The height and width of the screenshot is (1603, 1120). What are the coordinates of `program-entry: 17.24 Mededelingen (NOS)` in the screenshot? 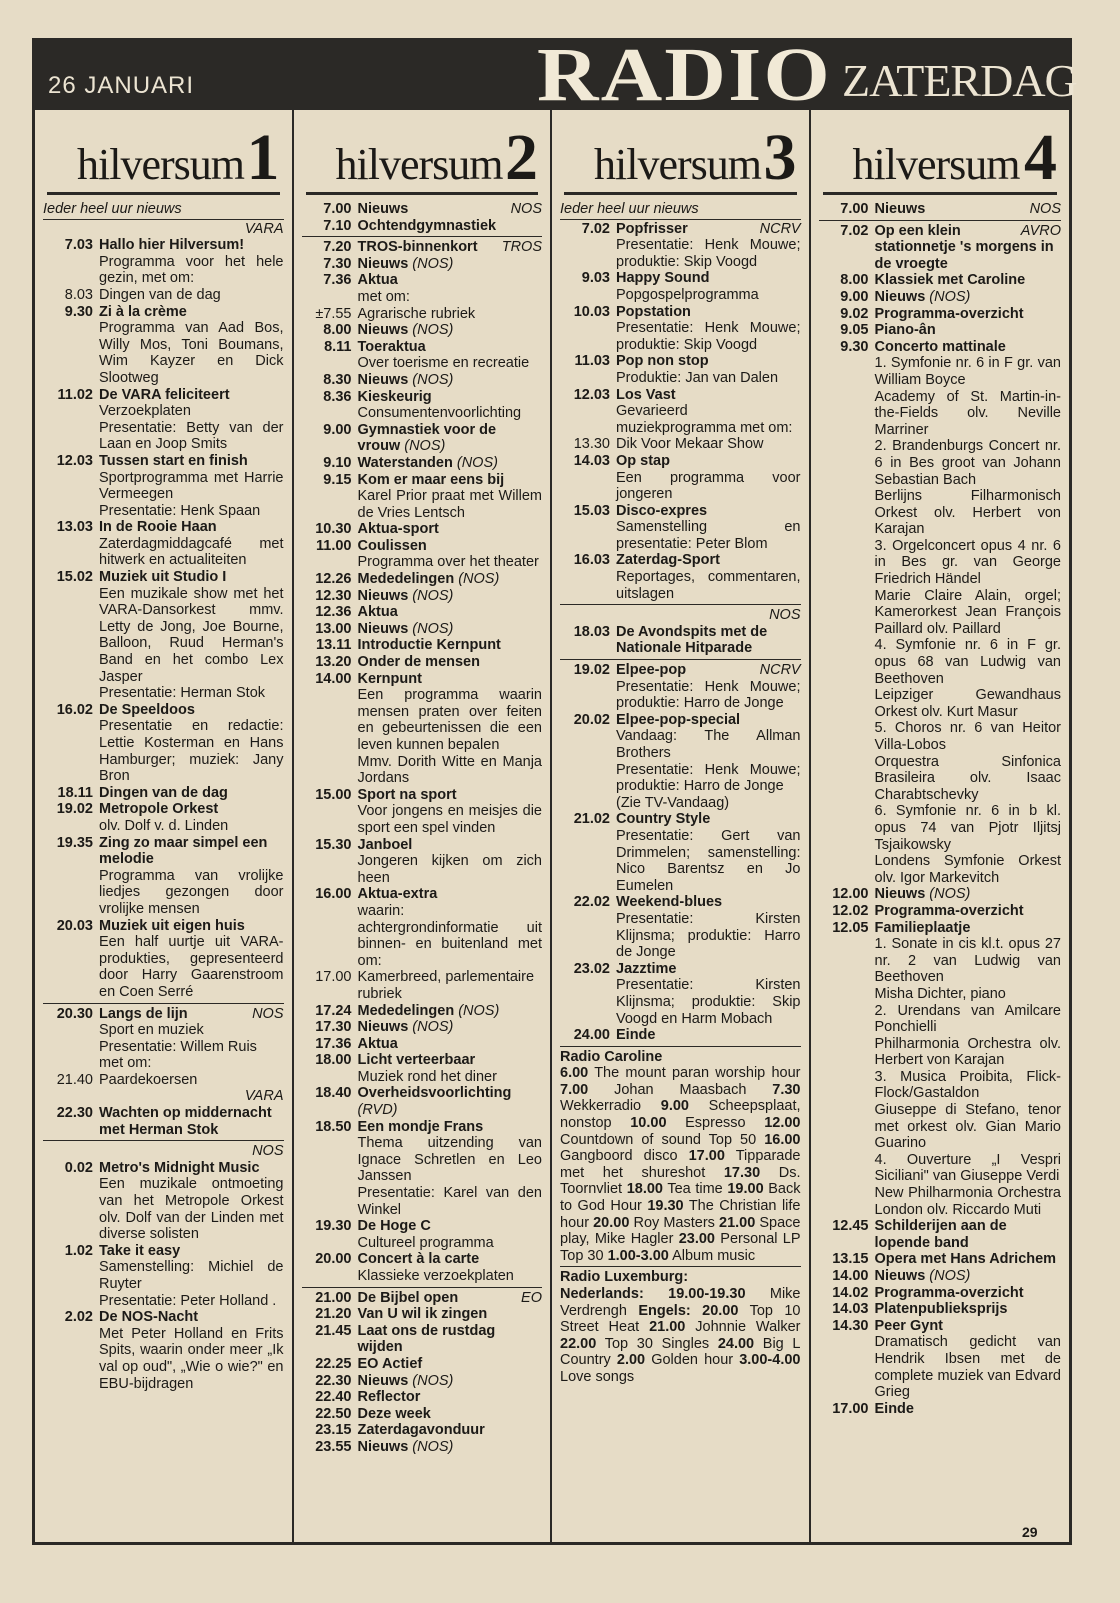 It's located at (422, 1011).